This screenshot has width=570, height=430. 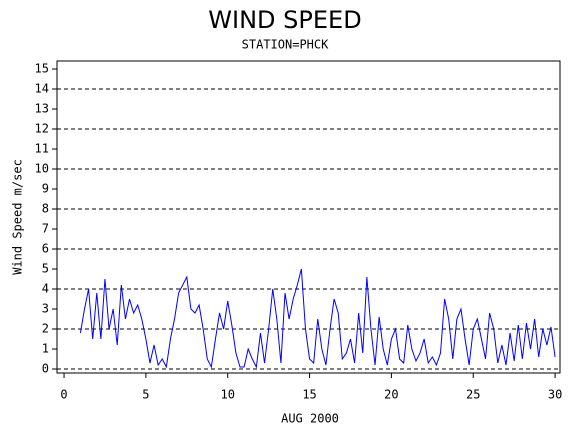 What do you see at coordinates (227, 395) in the screenshot?
I see `x-tick-label: 10` at bounding box center [227, 395].